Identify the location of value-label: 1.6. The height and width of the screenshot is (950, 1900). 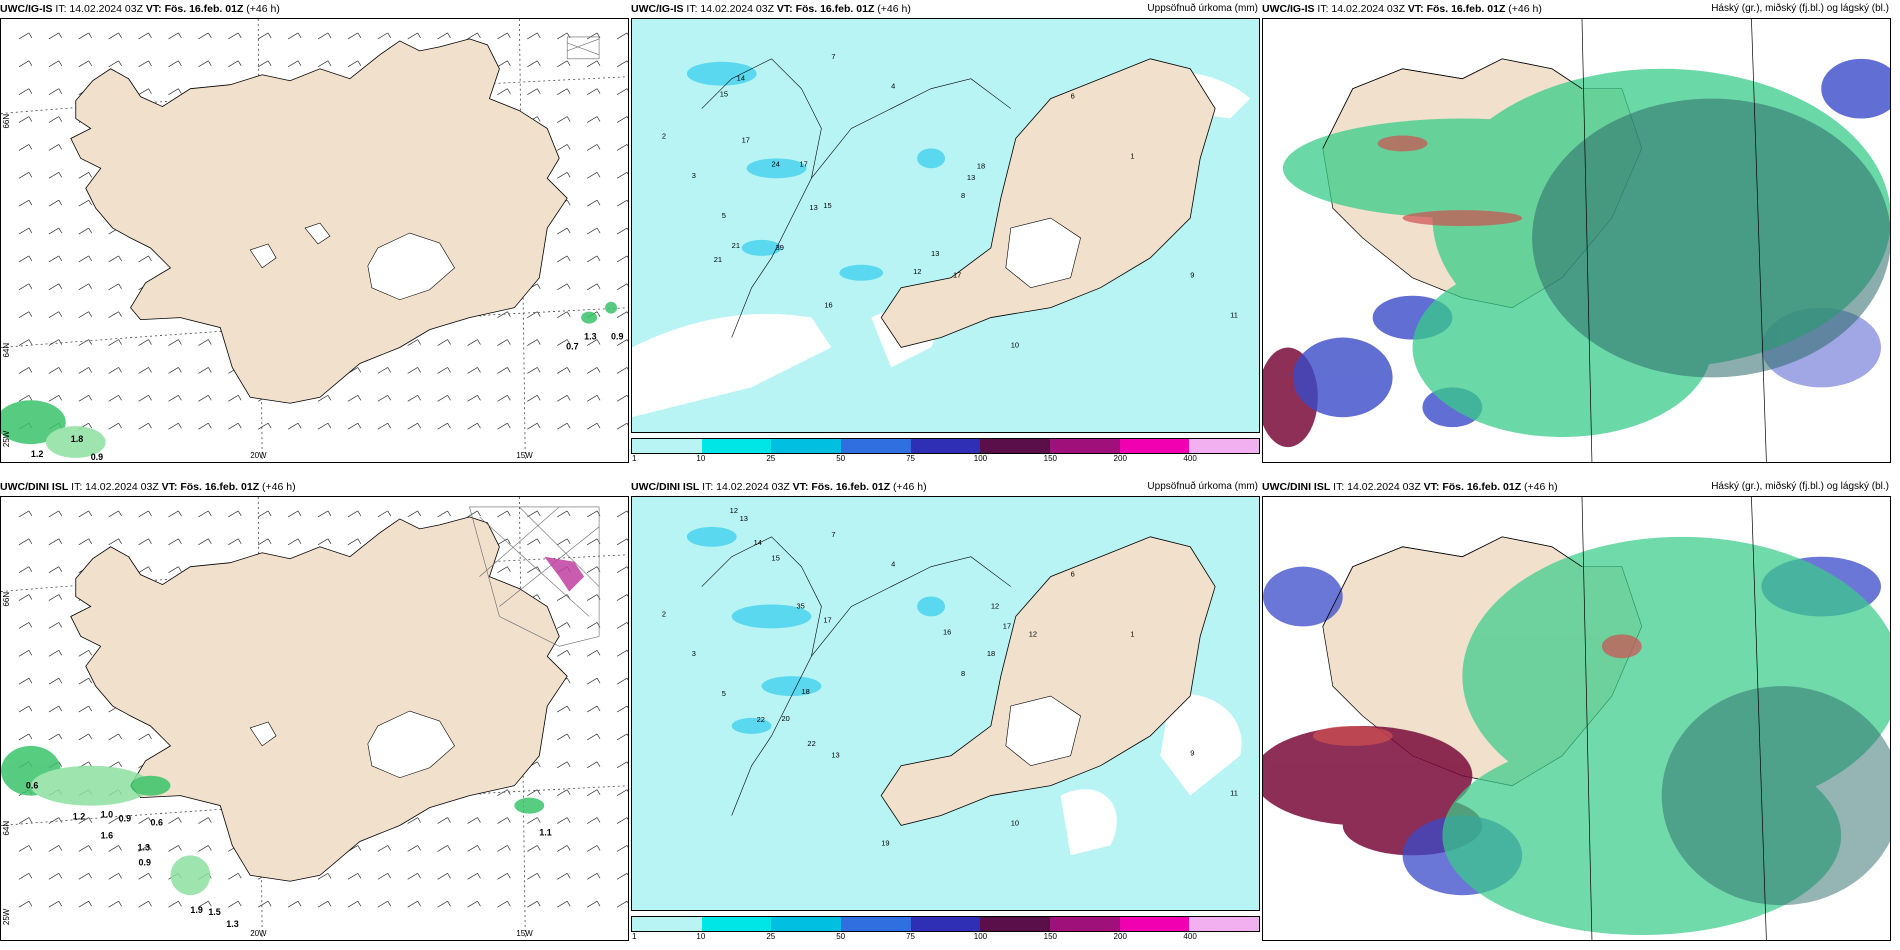
(107, 835).